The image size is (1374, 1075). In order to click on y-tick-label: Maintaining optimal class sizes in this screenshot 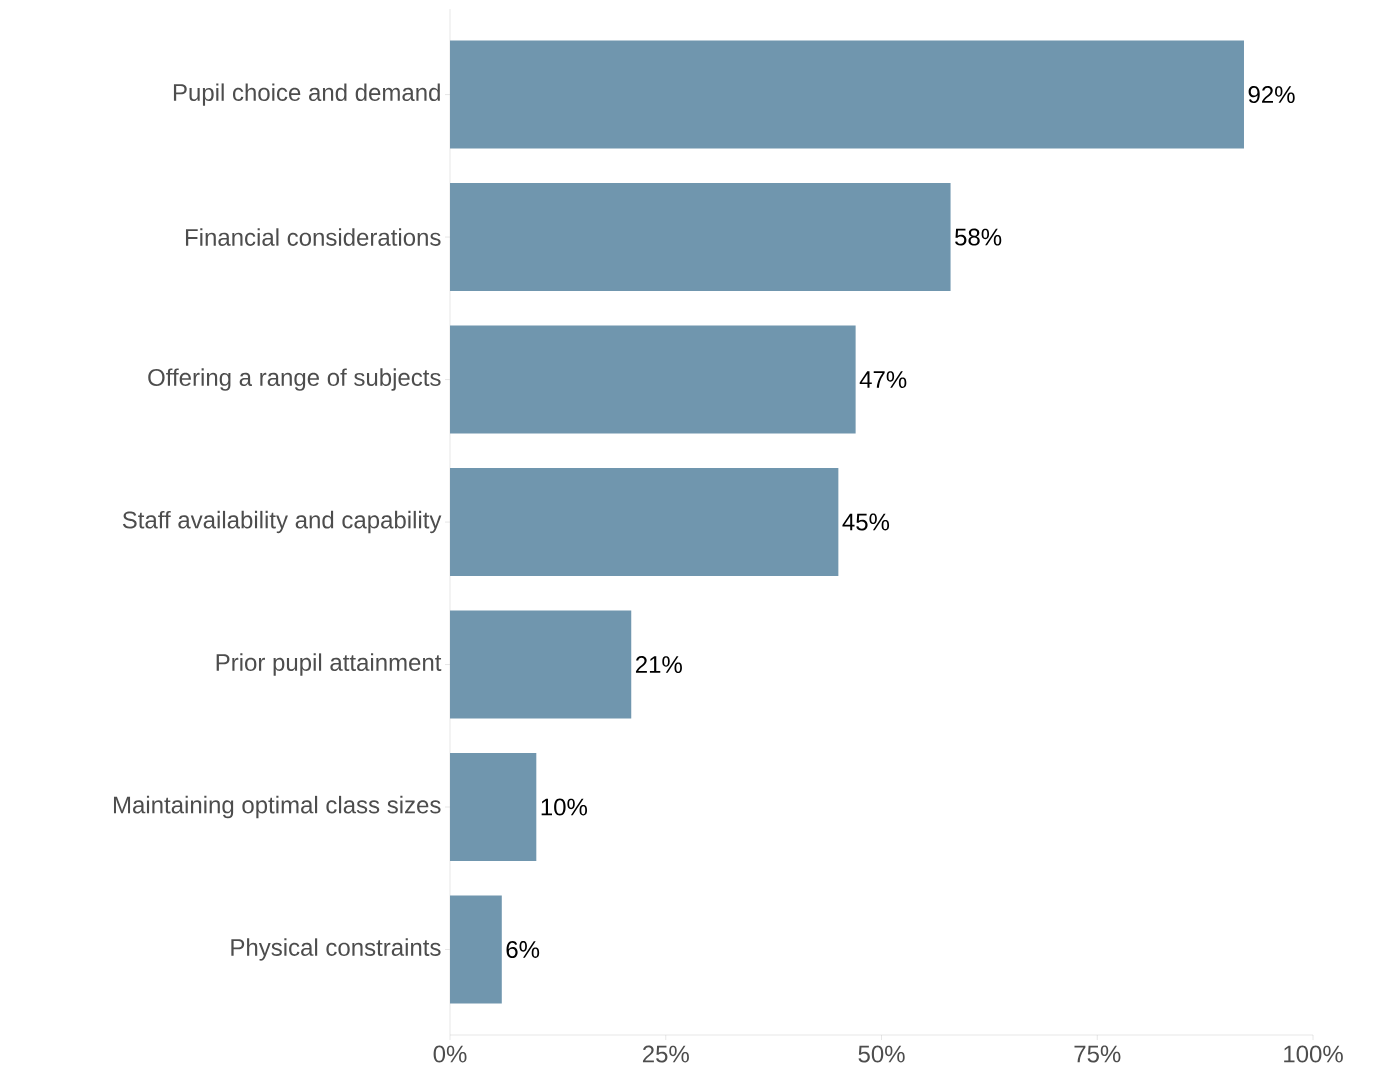, I will do `click(277, 807)`.